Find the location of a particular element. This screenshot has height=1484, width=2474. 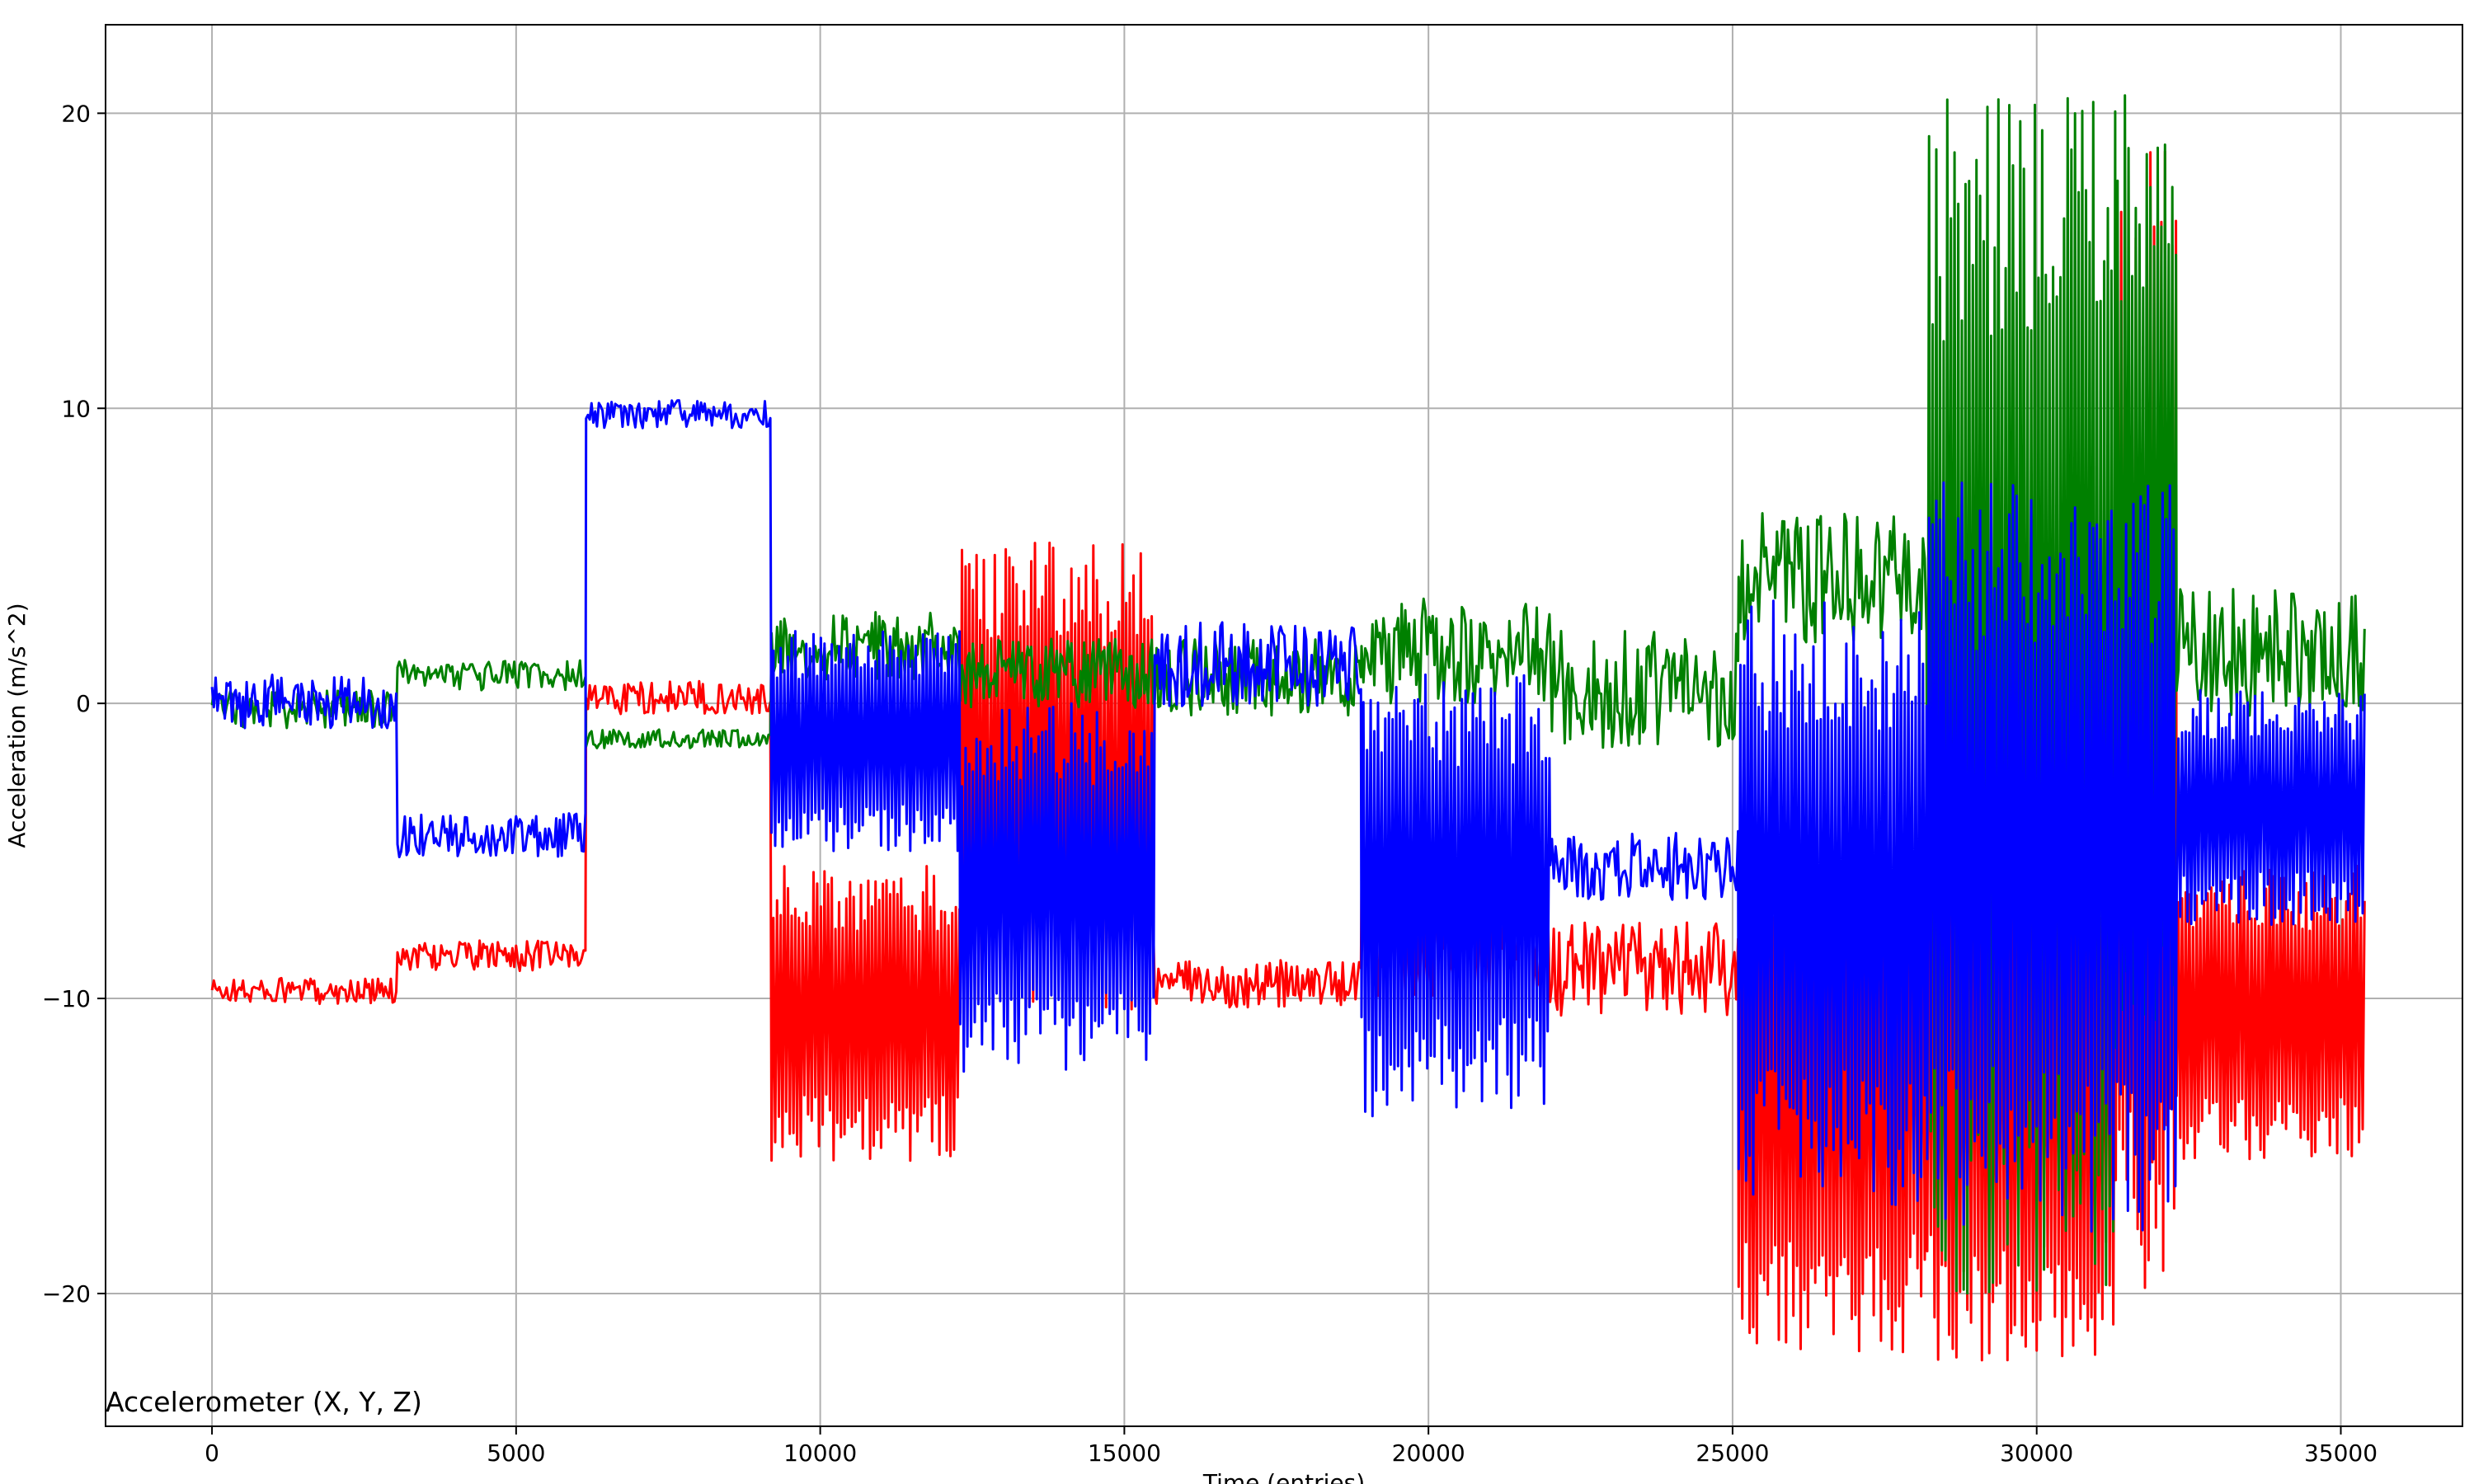

chart-annotation: Accelerometer (X, Y, Z) is located at coordinates (264, 1402).